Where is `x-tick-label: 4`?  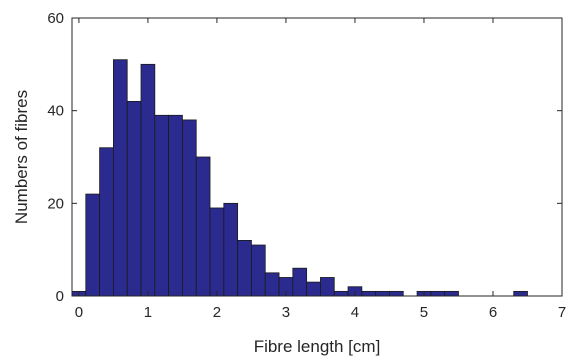 x-tick-label: 4 is located at coordinates (355, 312).